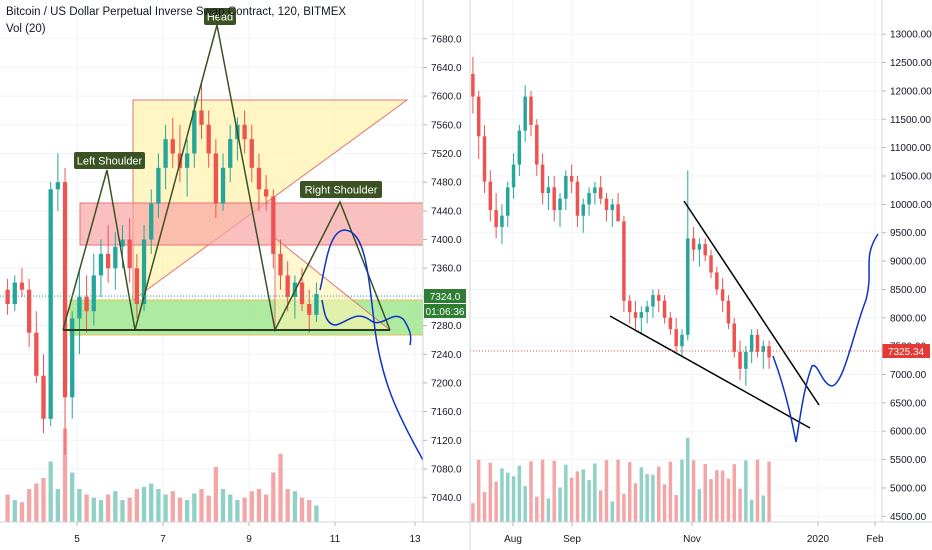  Describe the element at coordinates (446, 125) in the screenshot. I see `y-tick-label: 7560.0` at that location.